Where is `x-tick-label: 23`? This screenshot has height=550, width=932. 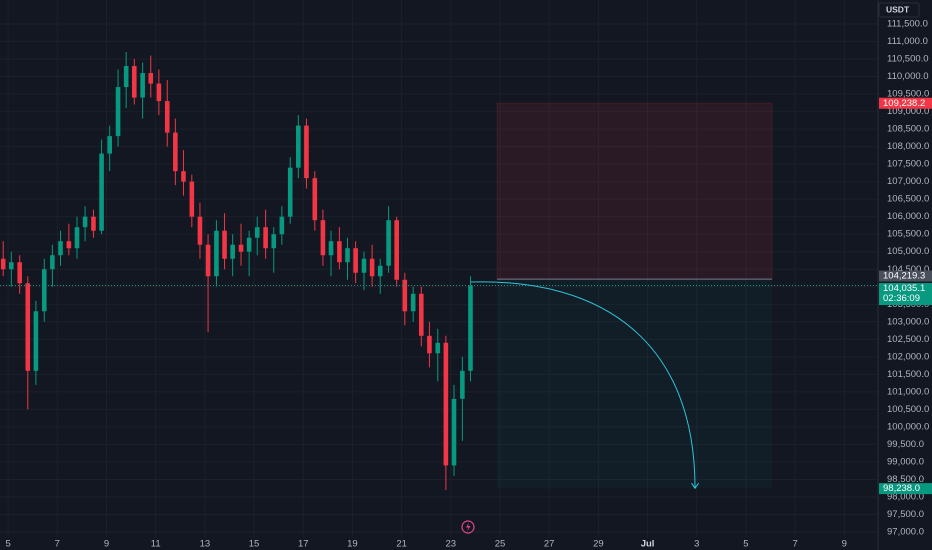 x-tick-label: 23 is located at coordinates (451, 544).